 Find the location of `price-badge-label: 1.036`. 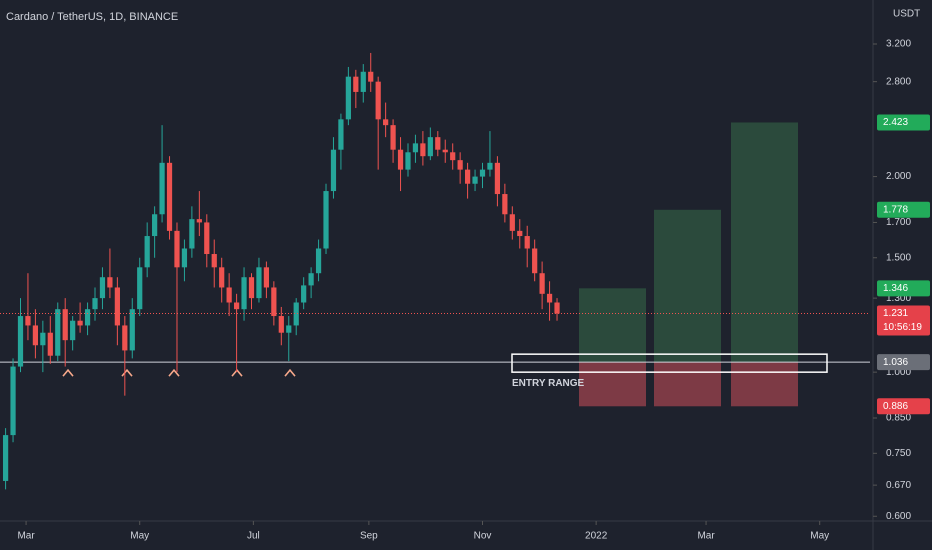

price-badge-label: 1.036 is located at coordinates (895, 362).